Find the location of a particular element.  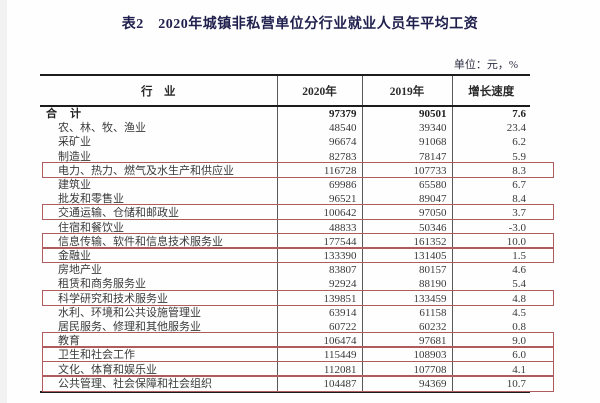

col-header-2019: 2019年 is located at coordinates (406, 91).